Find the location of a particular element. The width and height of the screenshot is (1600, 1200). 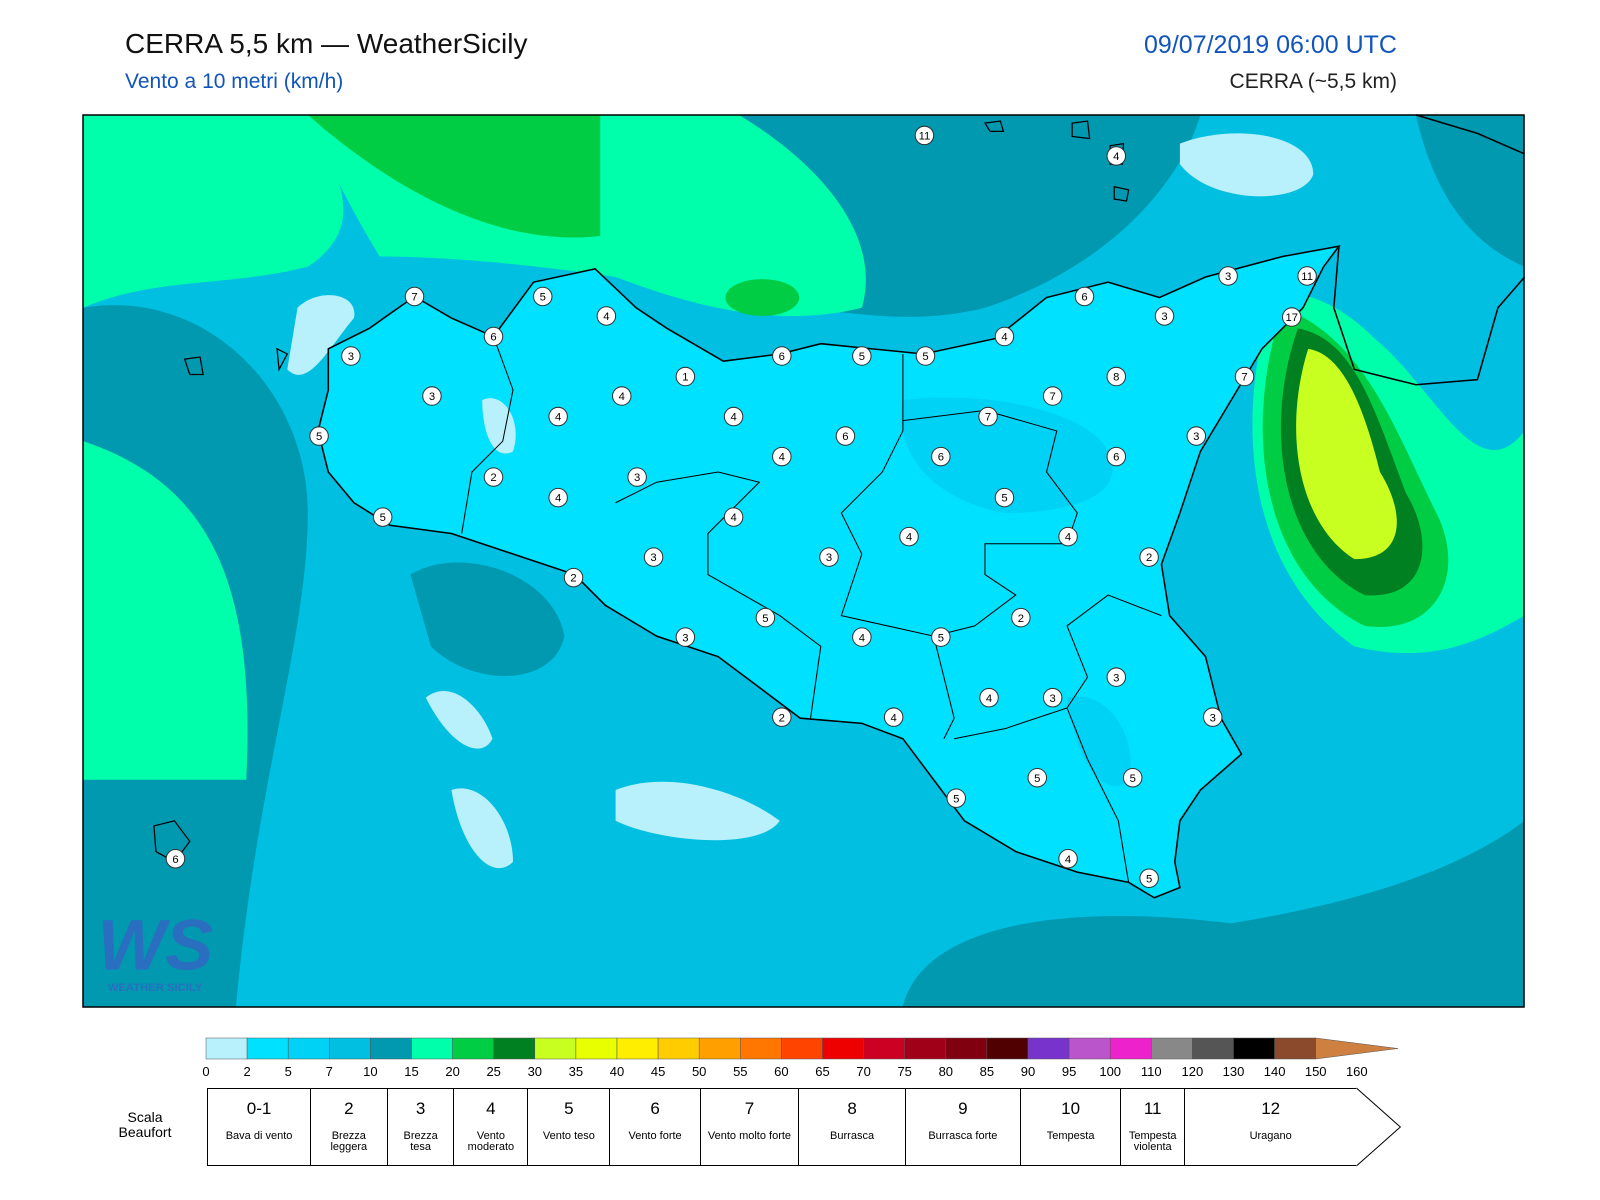

calabria-coast is located at coordinates (1429, 250).